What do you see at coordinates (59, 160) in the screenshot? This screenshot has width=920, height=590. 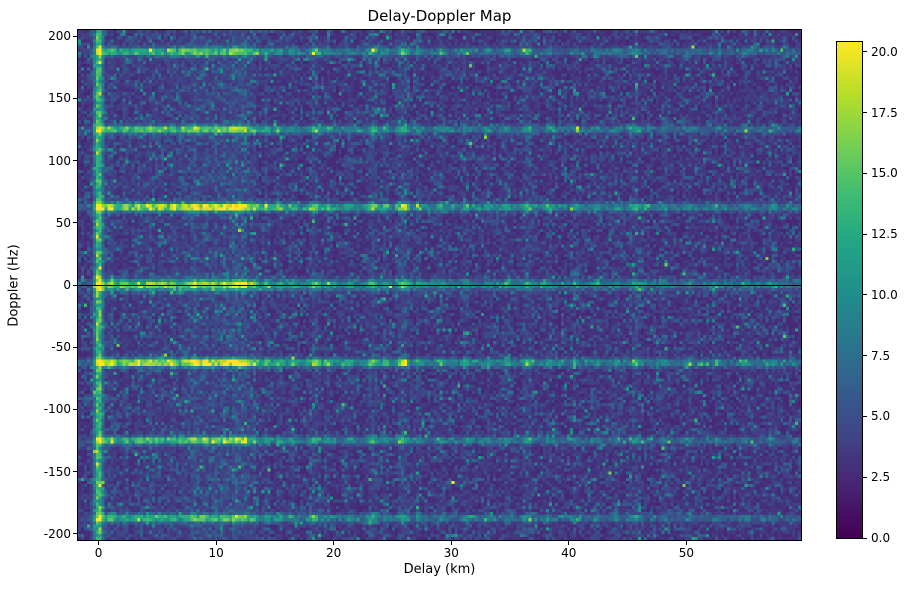 I see `y-tick-label: 100` at bounding box center [59, 160].